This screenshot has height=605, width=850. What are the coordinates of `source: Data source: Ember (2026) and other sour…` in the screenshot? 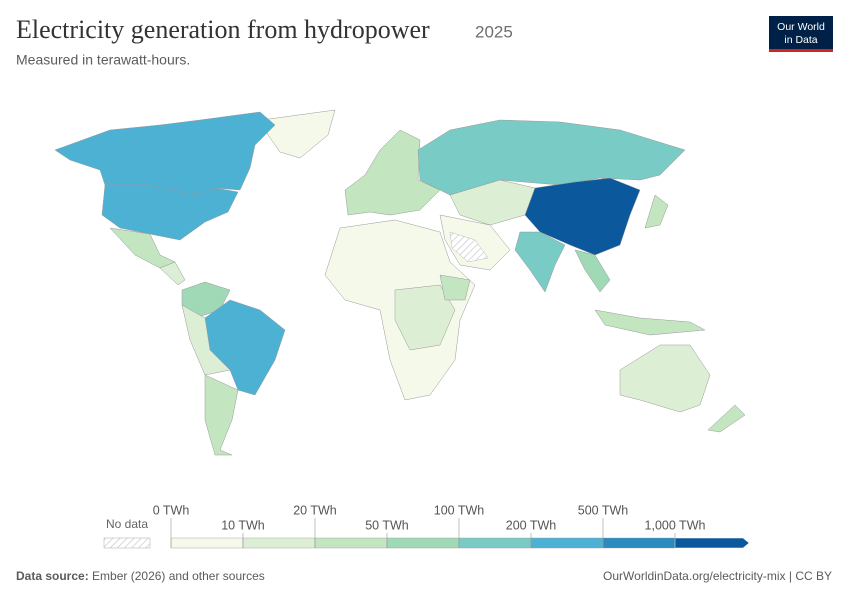 It's located at (140, 576).